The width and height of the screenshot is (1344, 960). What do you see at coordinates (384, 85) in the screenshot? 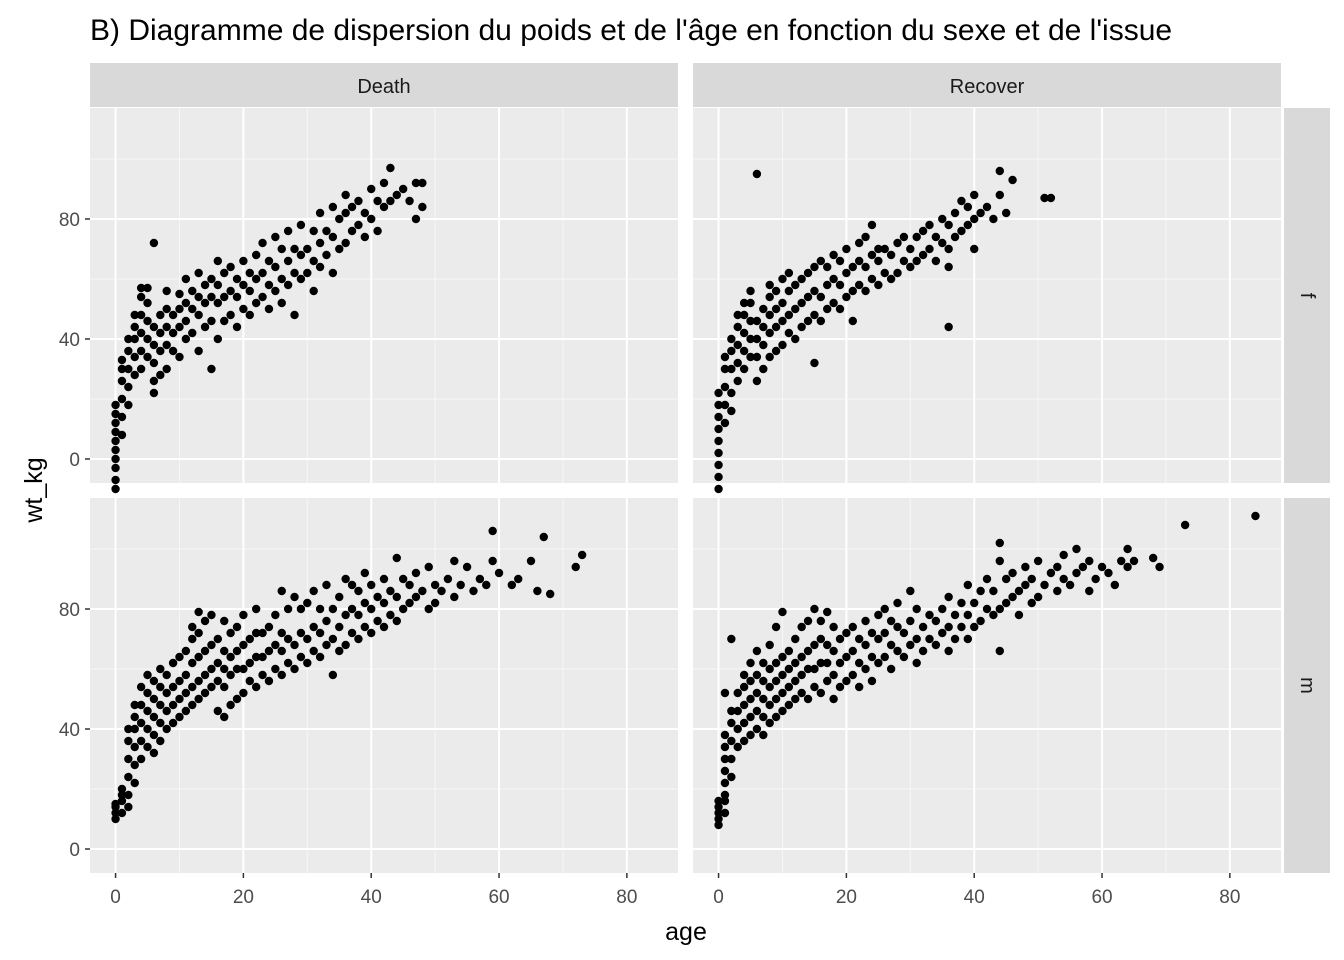
I see `strip-death` at bounding box center [384, 85].